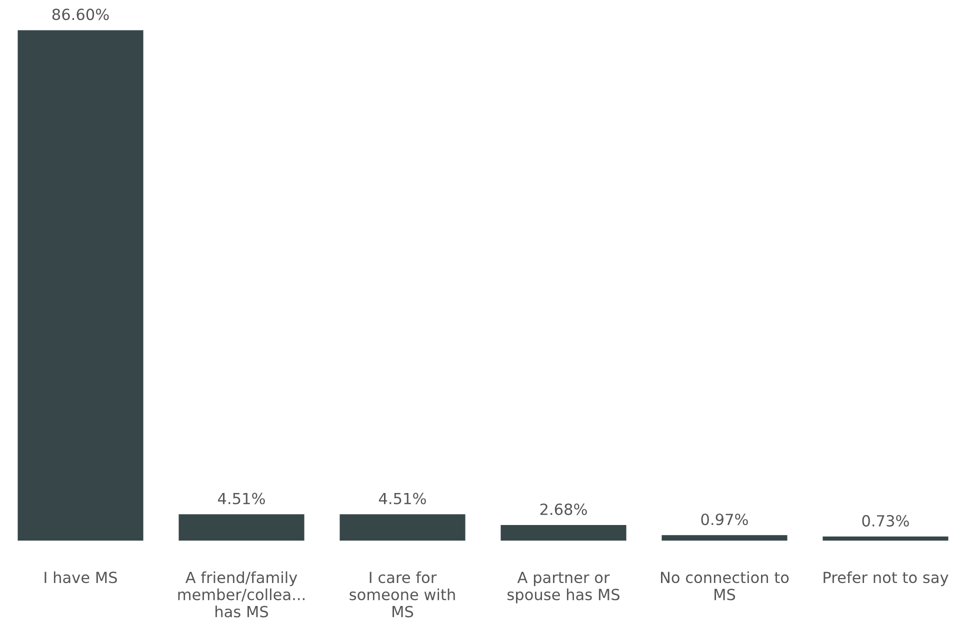 The height and width of the screenshot is (640, 966). Describe the element at coordinates (80, 14) in the screenshot. I see `data-label: 86.60%` at that location.